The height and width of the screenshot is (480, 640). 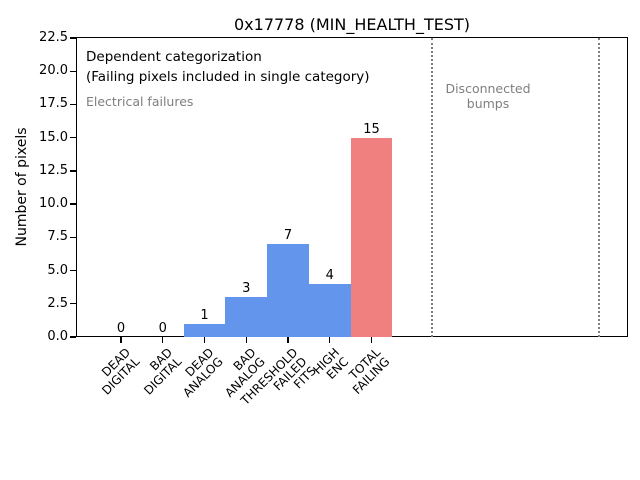 What do you see at coordinates (53, 37) in the screenshot?
I see `y-tick-label: 22.5` at bounding box center [53, 37].